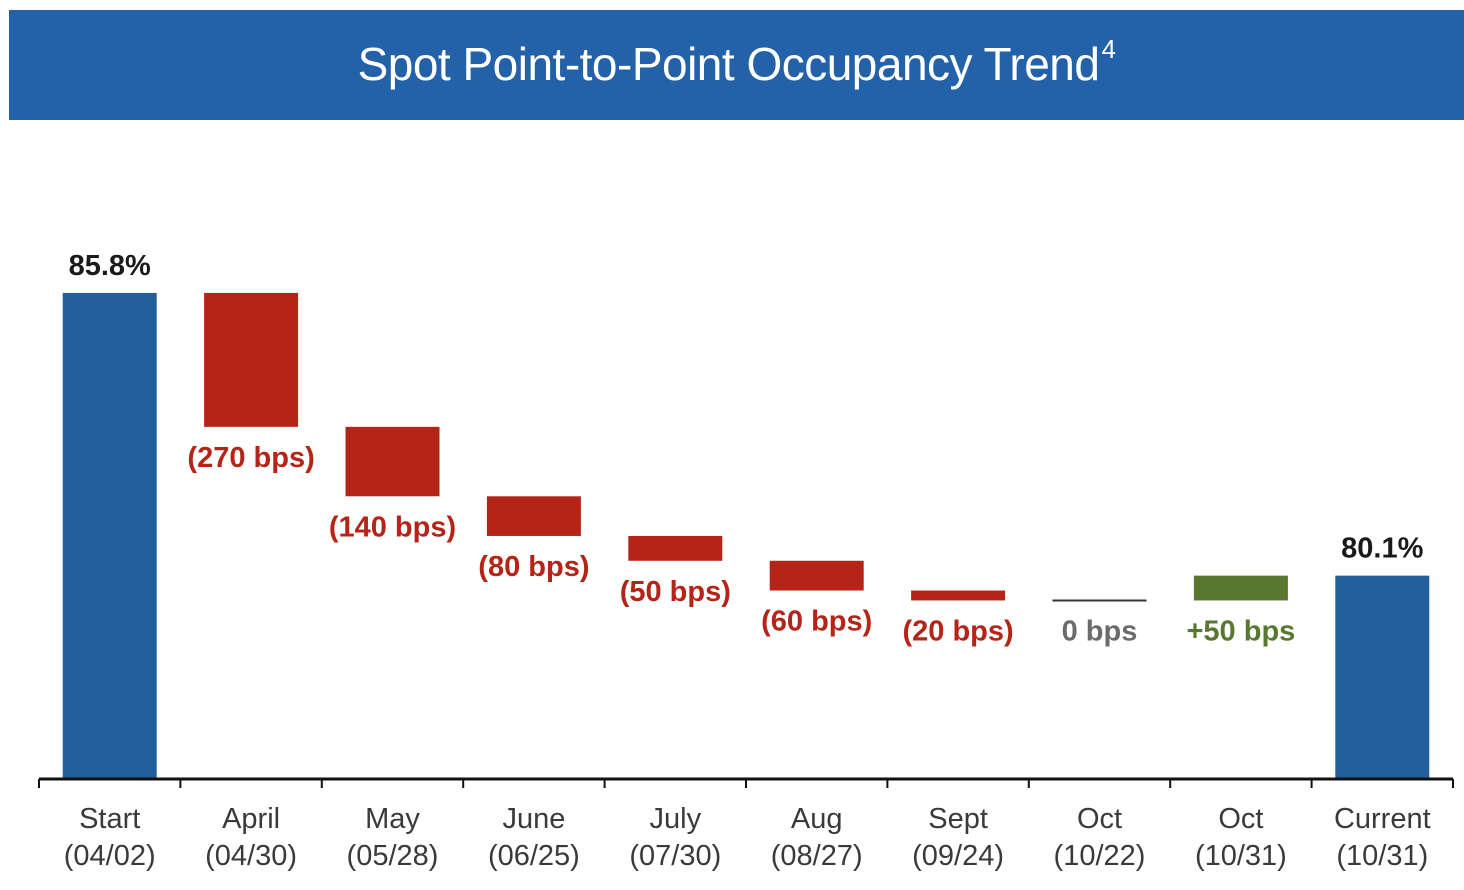  I want to click on data-label-4: (50 bps), so click(675, 592).